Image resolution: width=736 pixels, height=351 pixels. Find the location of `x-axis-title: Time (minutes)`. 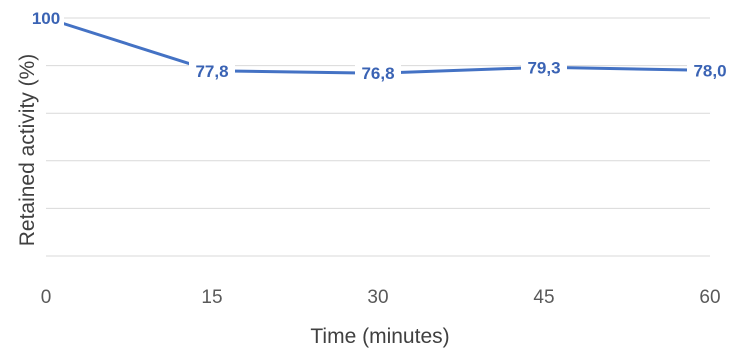

x-axis-title: Time (minutes) is located at coordinates (379, 336).